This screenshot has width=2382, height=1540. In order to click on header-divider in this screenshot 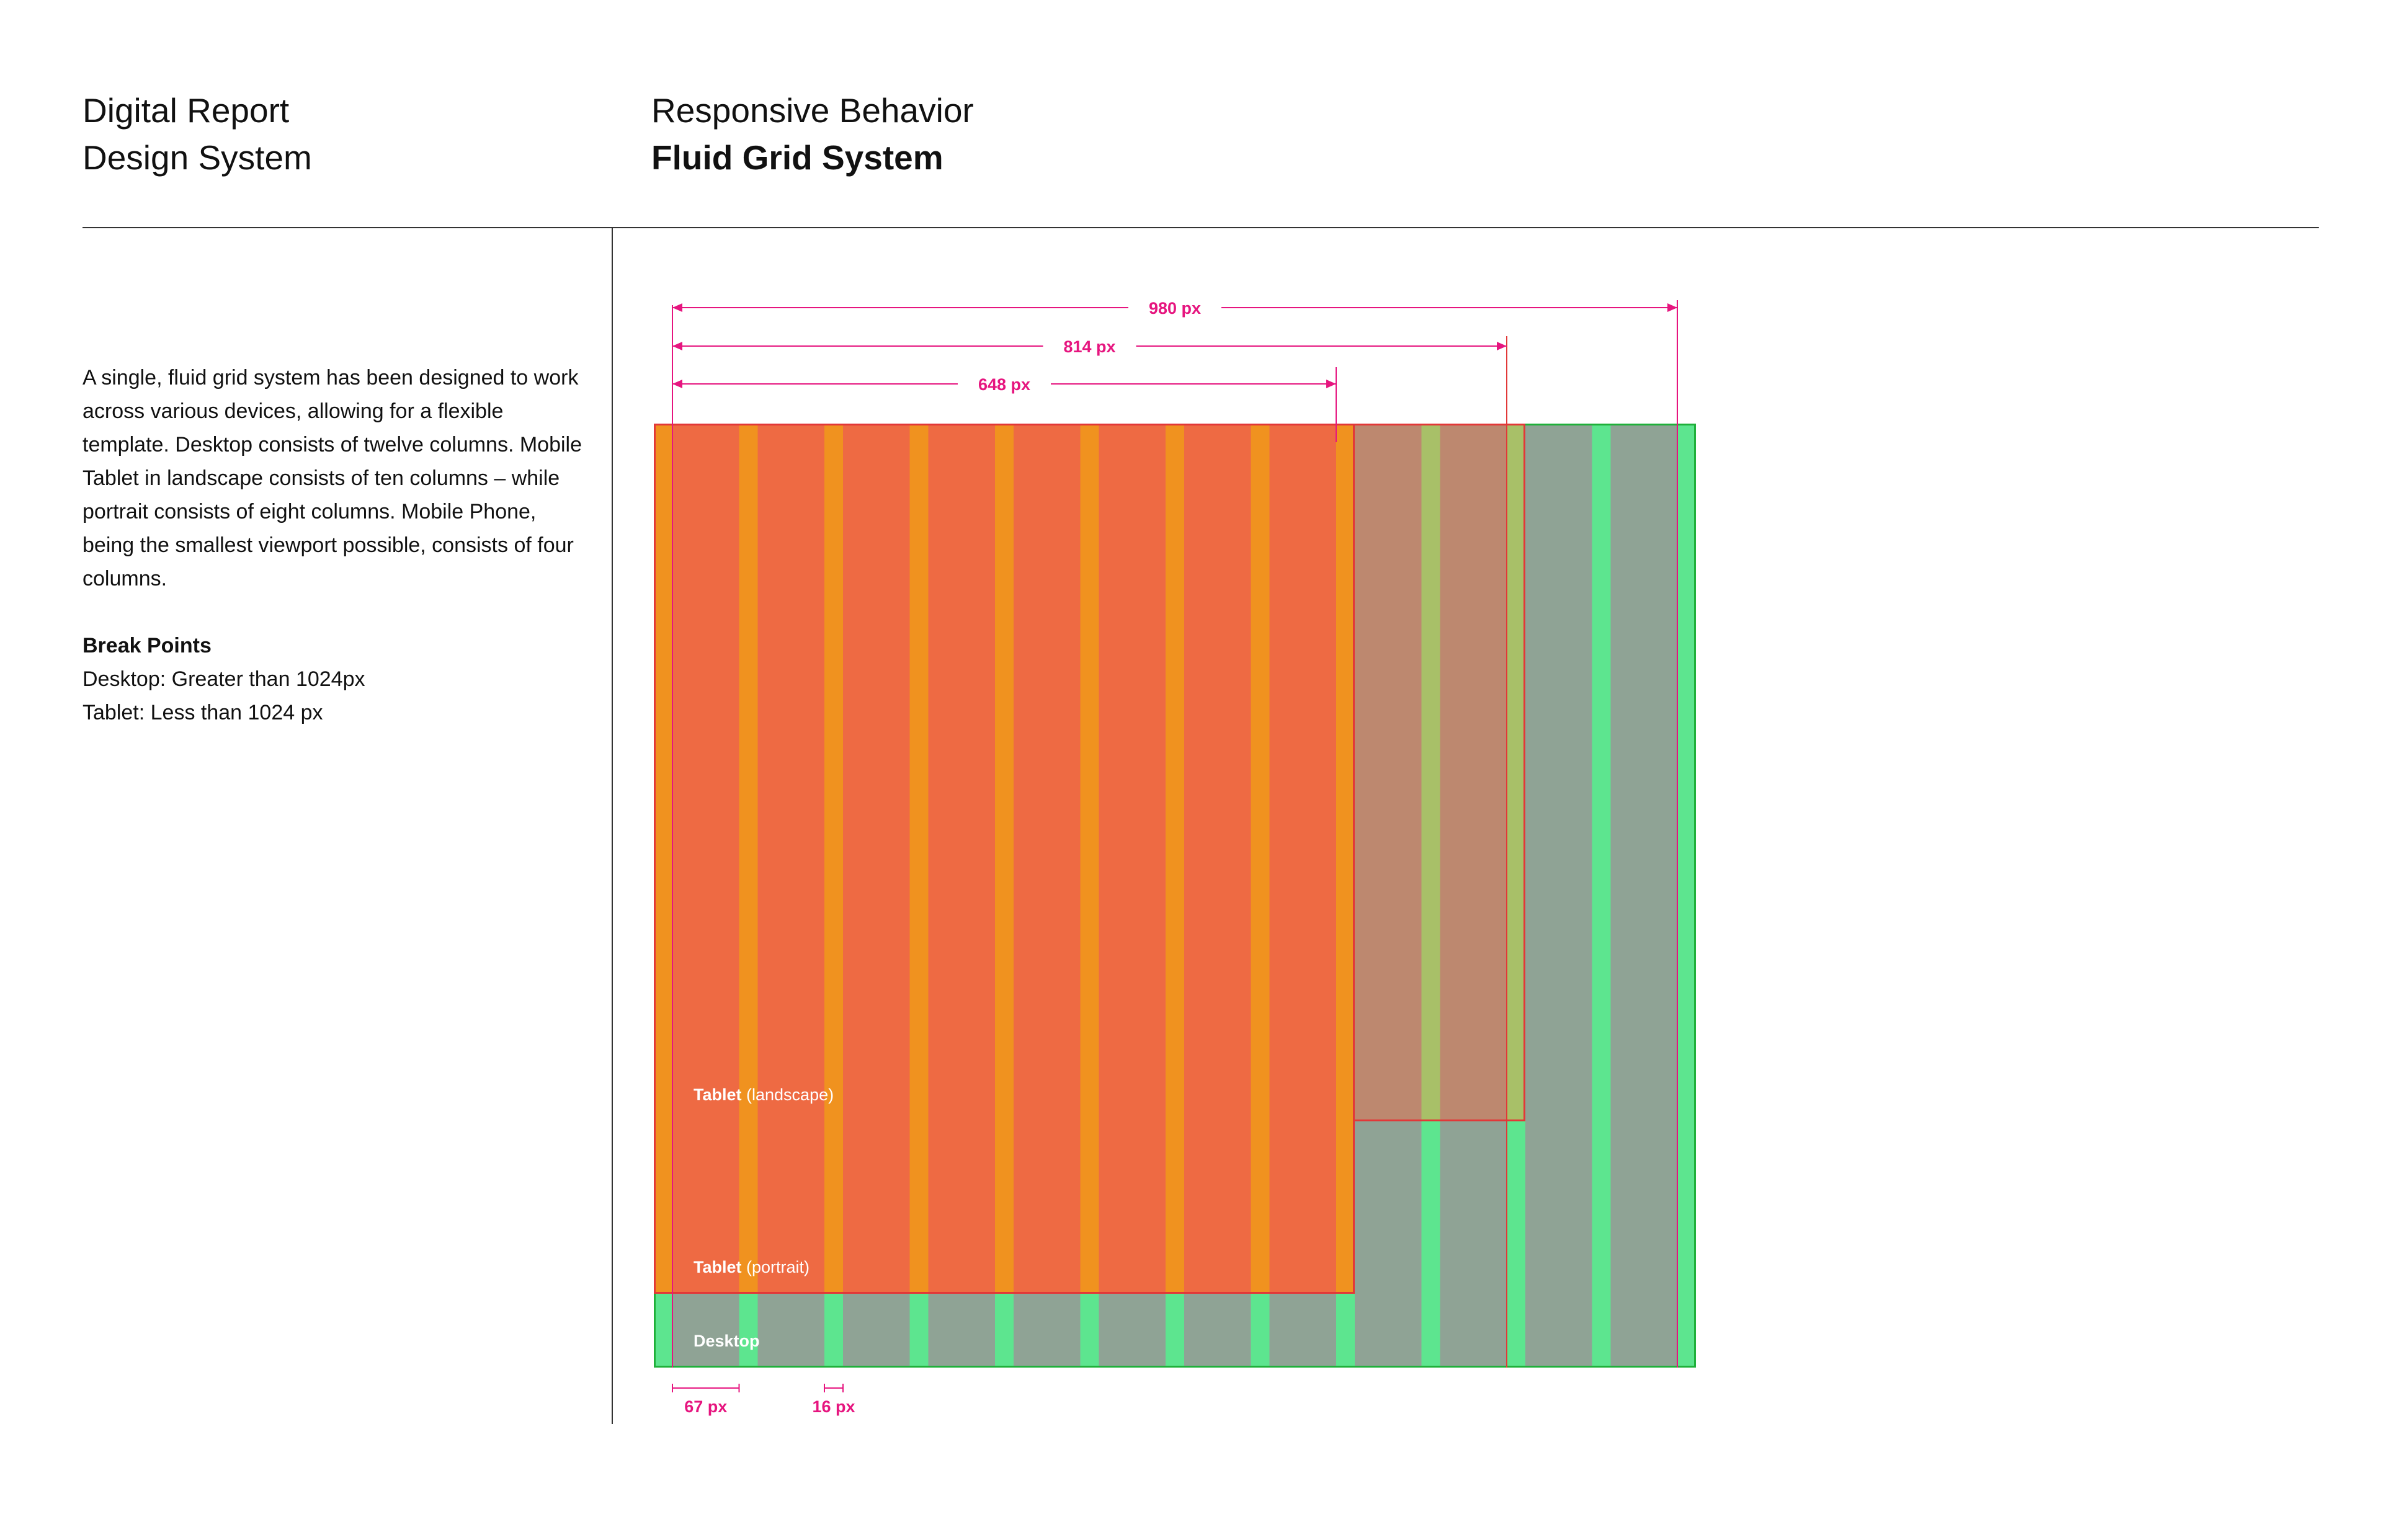, I will do `click(1201, 228)`.